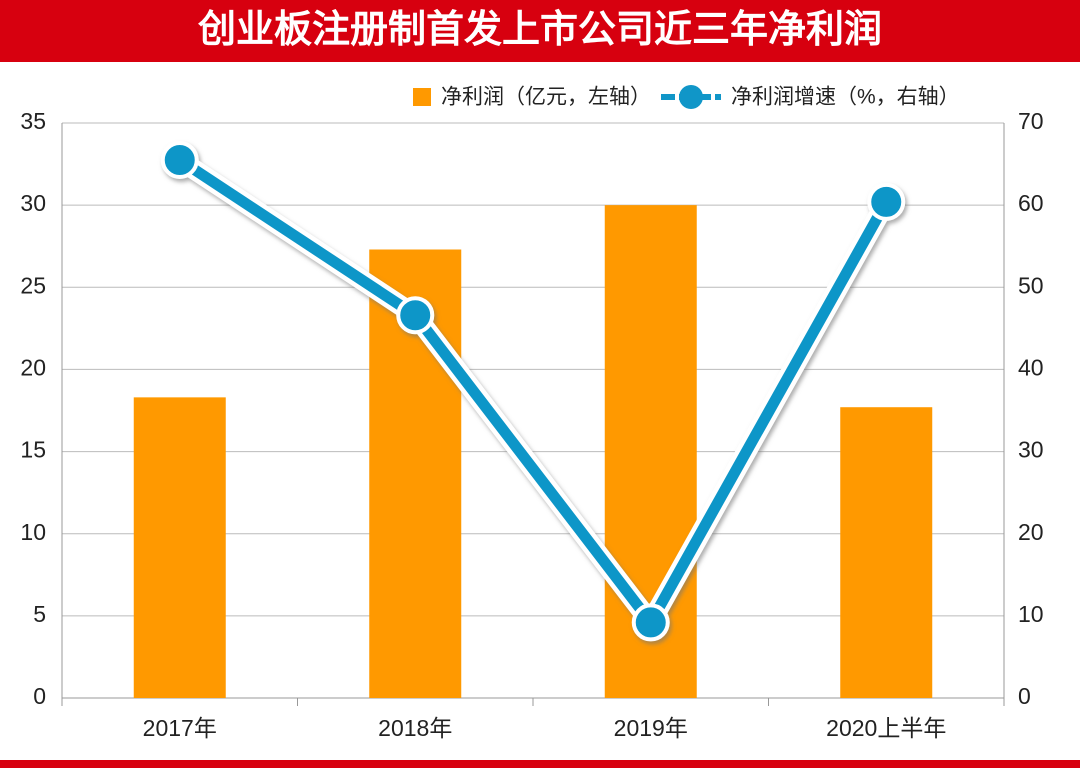 This screenshot has width=1080, height=772. Describe the element at coordinates (39, 696) in the screenshot. I see `y-tick-label: 0` at that location.